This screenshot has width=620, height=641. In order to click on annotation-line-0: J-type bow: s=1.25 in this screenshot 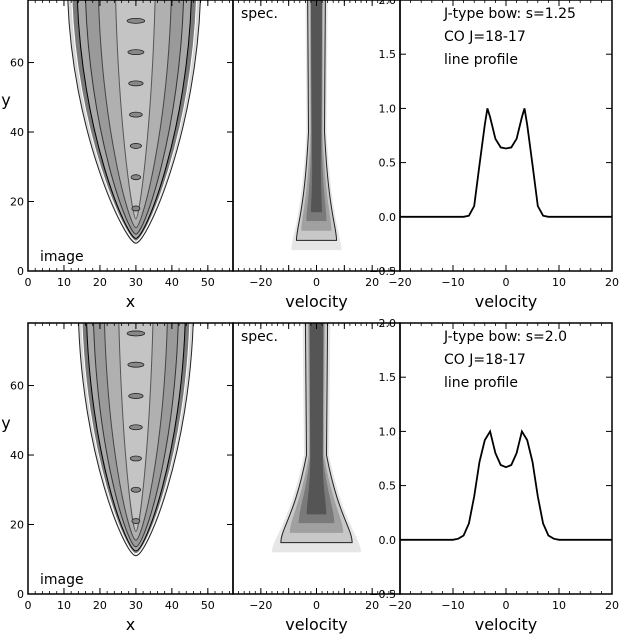, I will do `click(509, 14)`.